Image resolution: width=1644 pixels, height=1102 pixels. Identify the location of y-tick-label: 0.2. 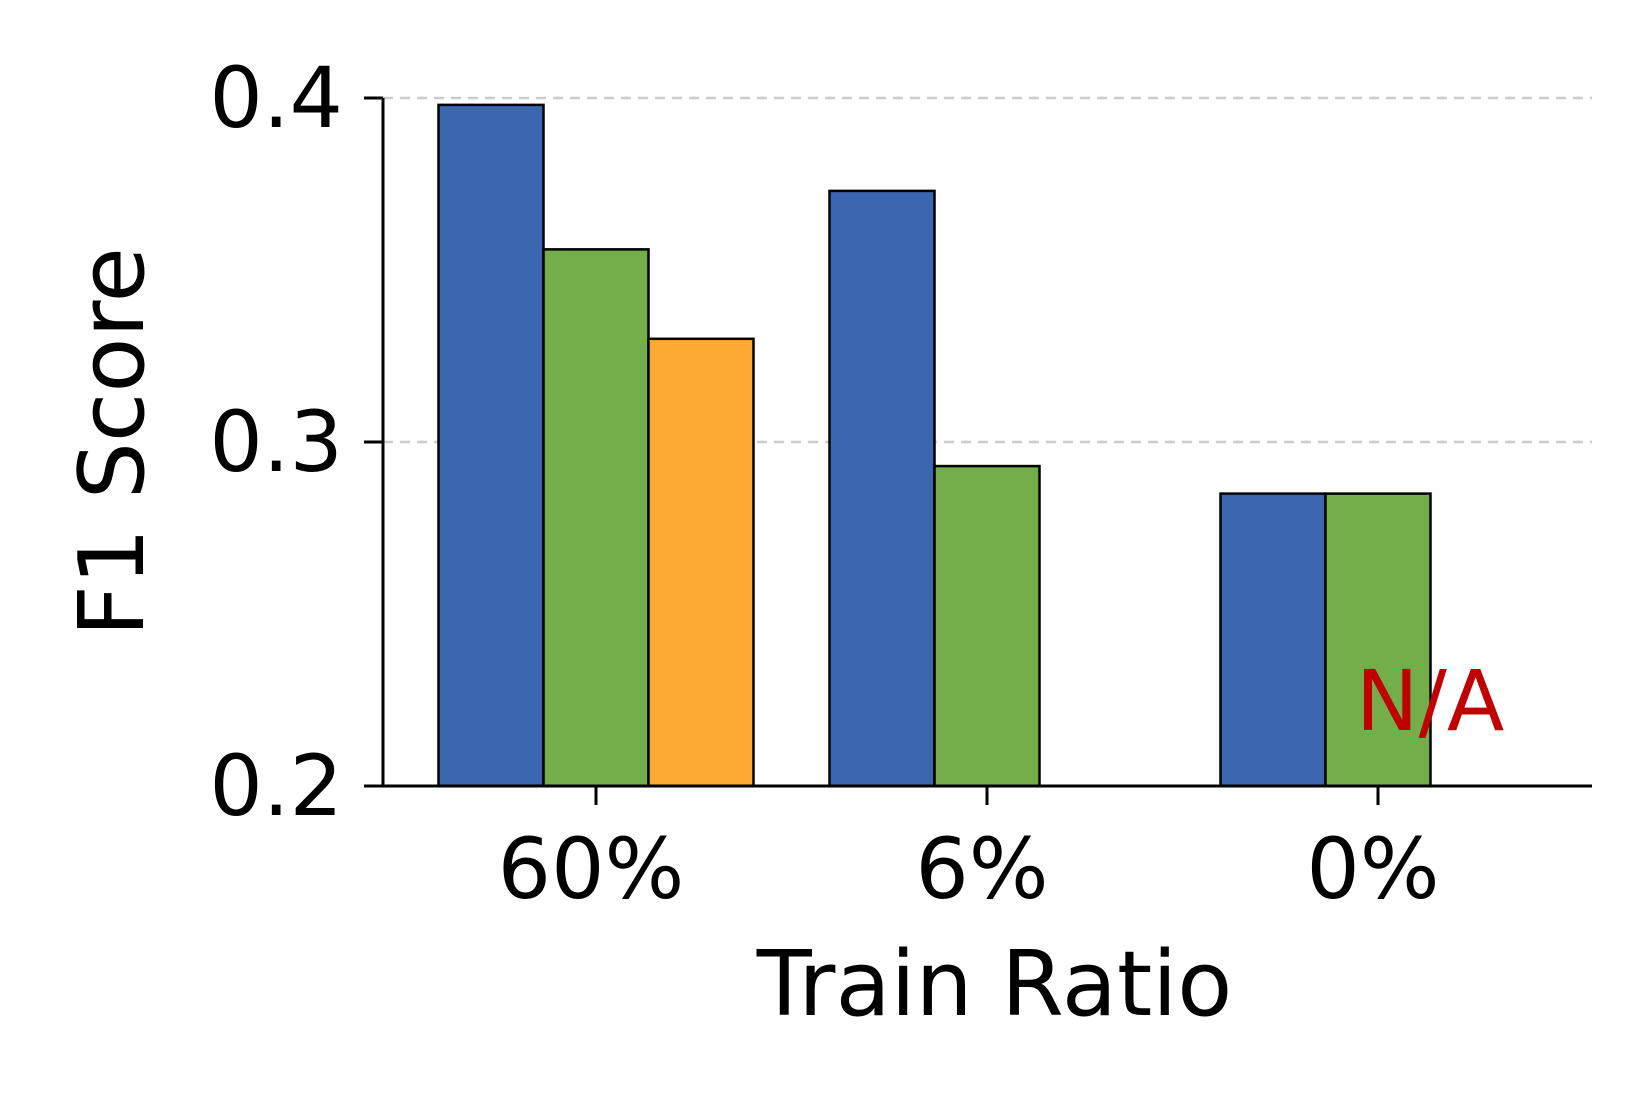
(276, 786).